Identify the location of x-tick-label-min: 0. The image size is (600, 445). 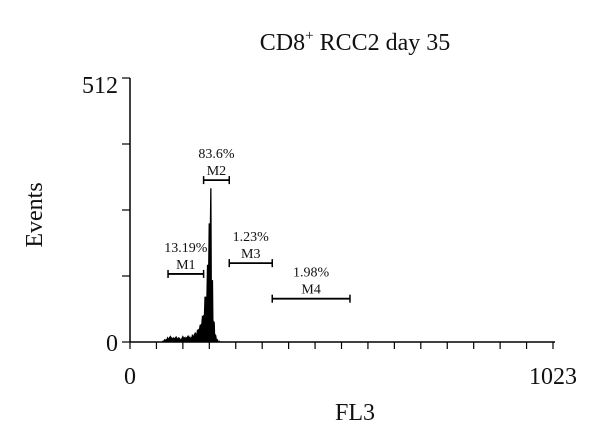
(130, 377).